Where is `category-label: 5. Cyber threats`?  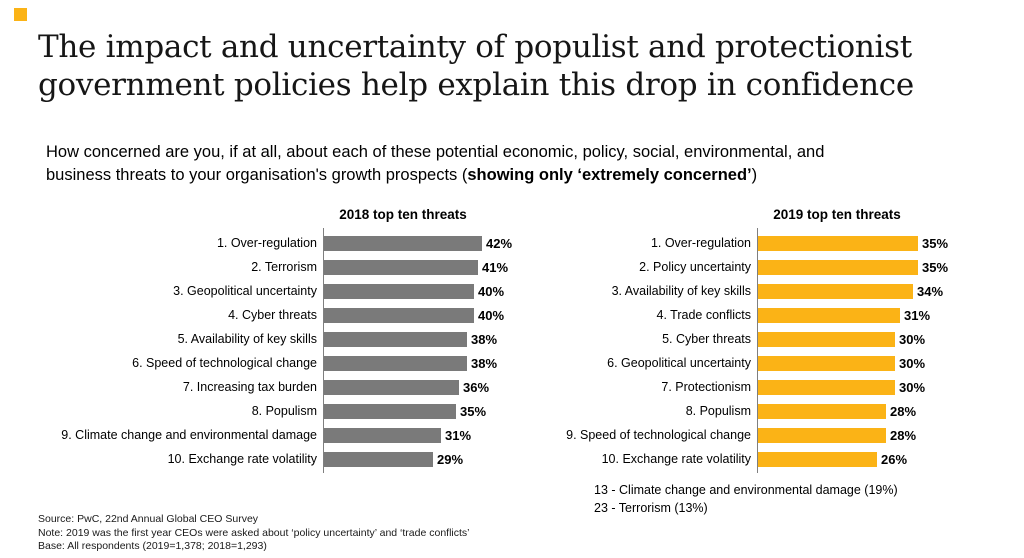 category-label: 5. Cyber threats is located at coordinates (706, 339).